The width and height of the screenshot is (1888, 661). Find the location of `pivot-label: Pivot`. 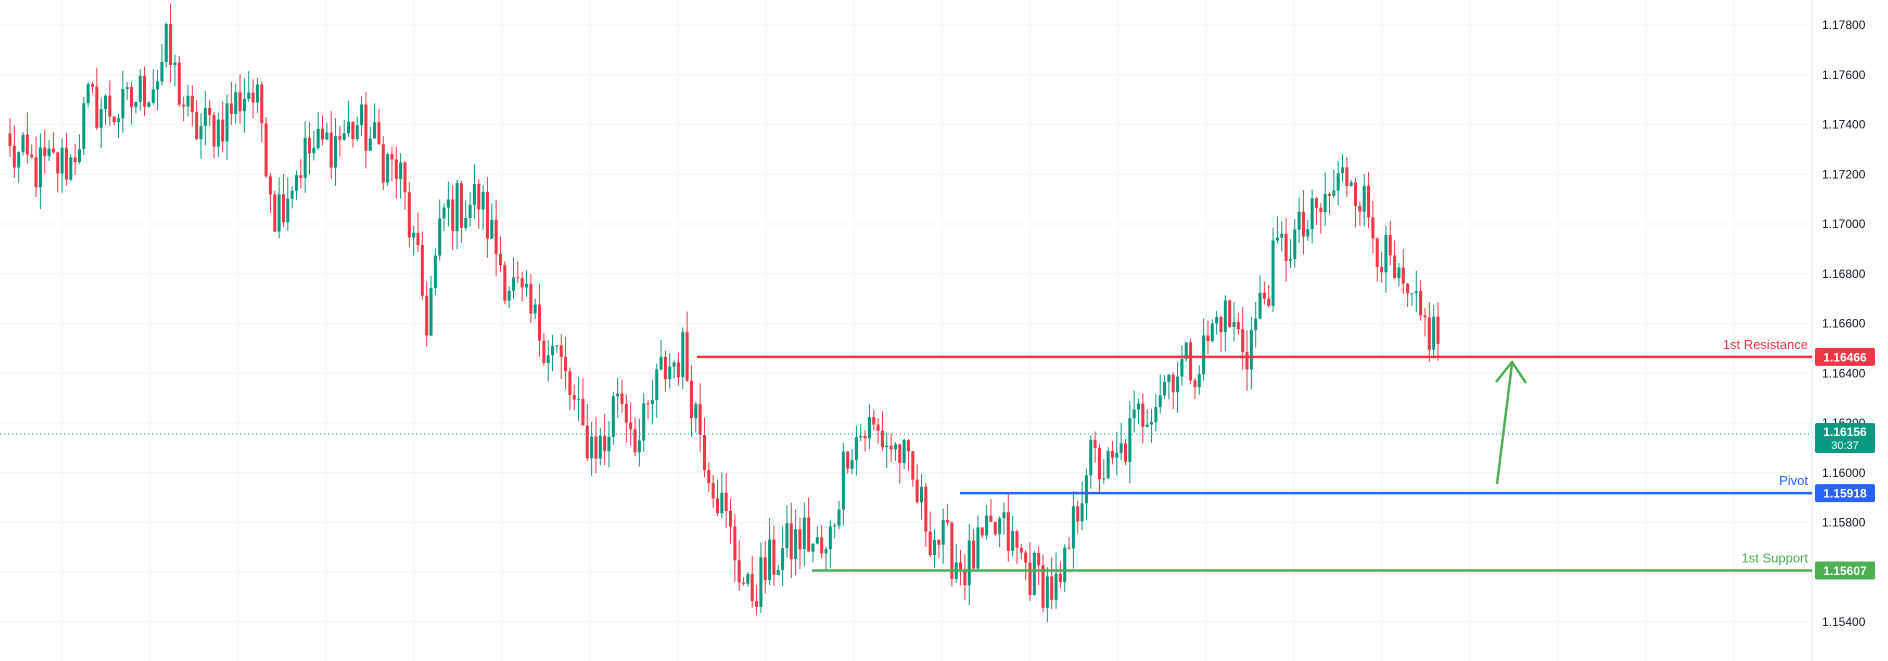

pivot-label: Pivot is located at coordinates (1793, 480).